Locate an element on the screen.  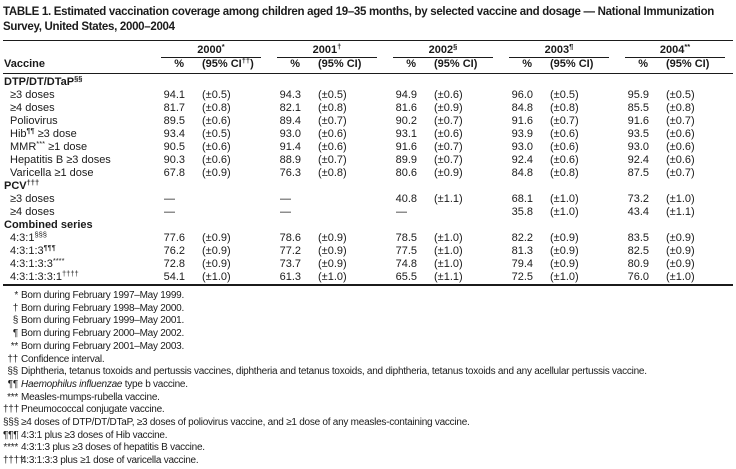
footnote-marker: ¶ is located at coordinates (15, 334).